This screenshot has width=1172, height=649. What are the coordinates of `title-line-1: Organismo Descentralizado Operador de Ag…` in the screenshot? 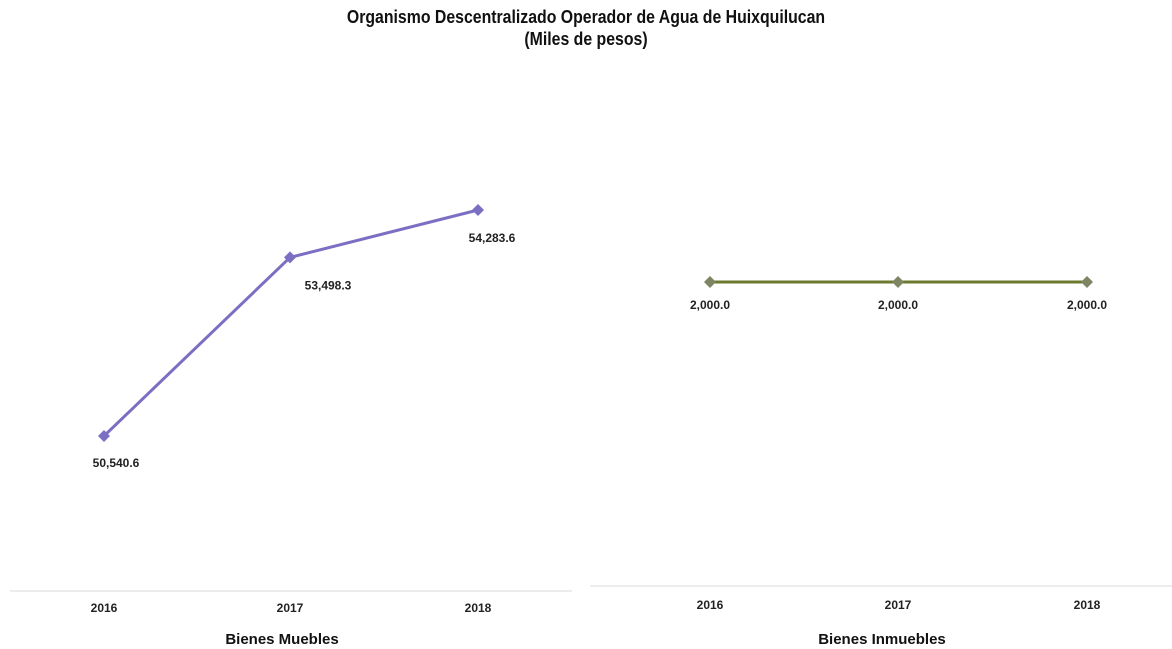 It's located at (586, 17).